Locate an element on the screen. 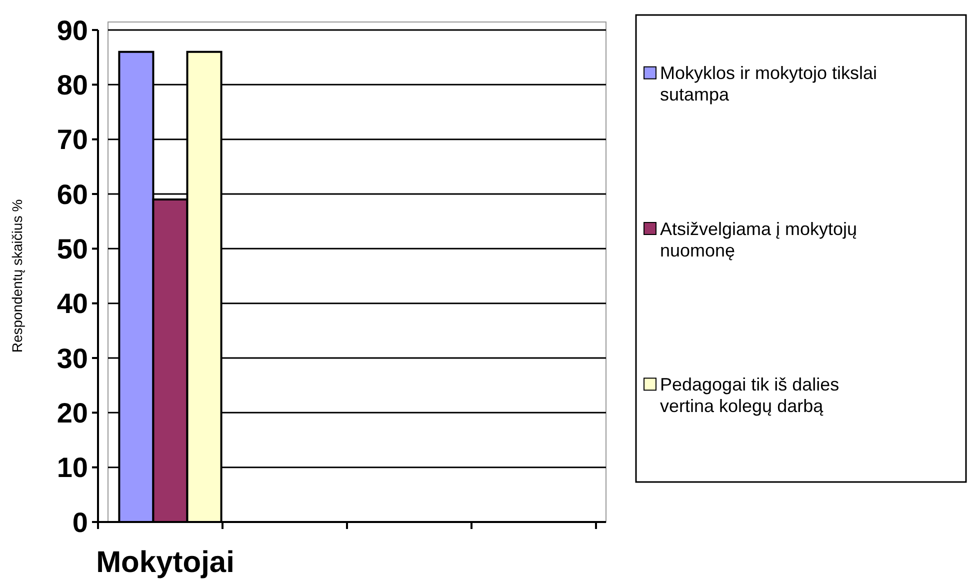 The image size is (969, 584). y-tick-label: 20 is located at coordinates (72, 412).